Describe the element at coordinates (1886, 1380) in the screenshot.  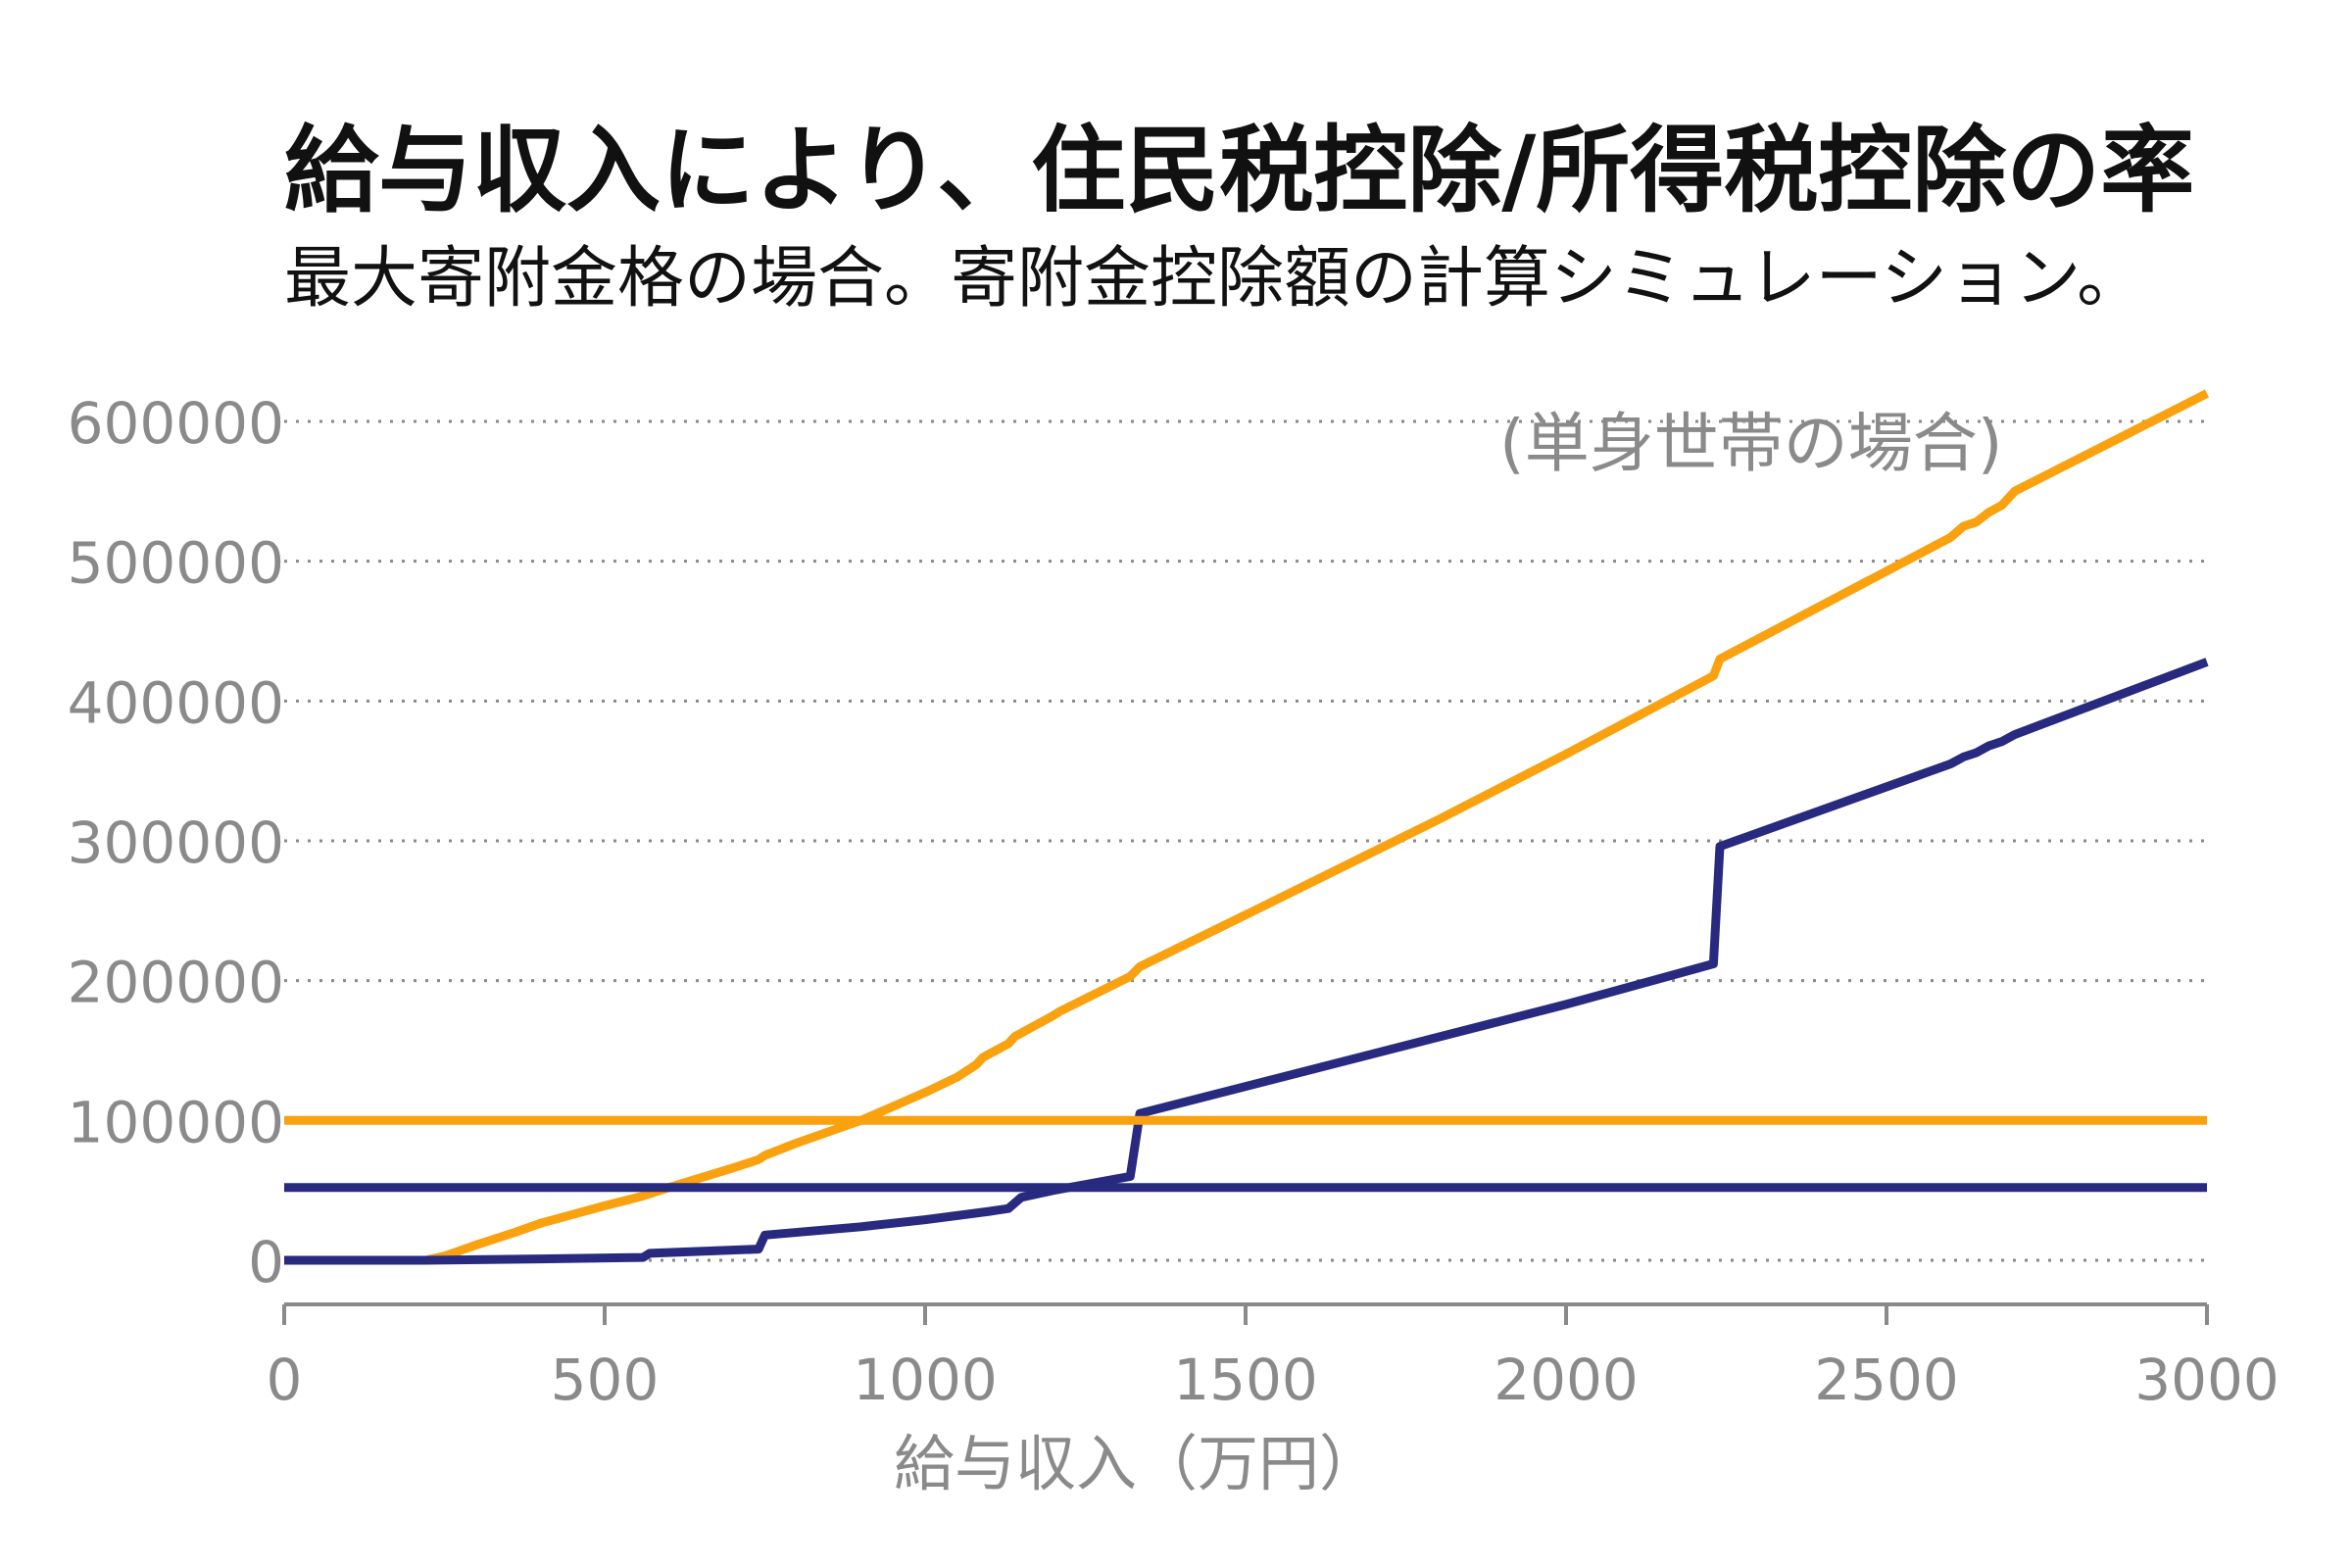
I see `x-tick-label: 2500` at that location.